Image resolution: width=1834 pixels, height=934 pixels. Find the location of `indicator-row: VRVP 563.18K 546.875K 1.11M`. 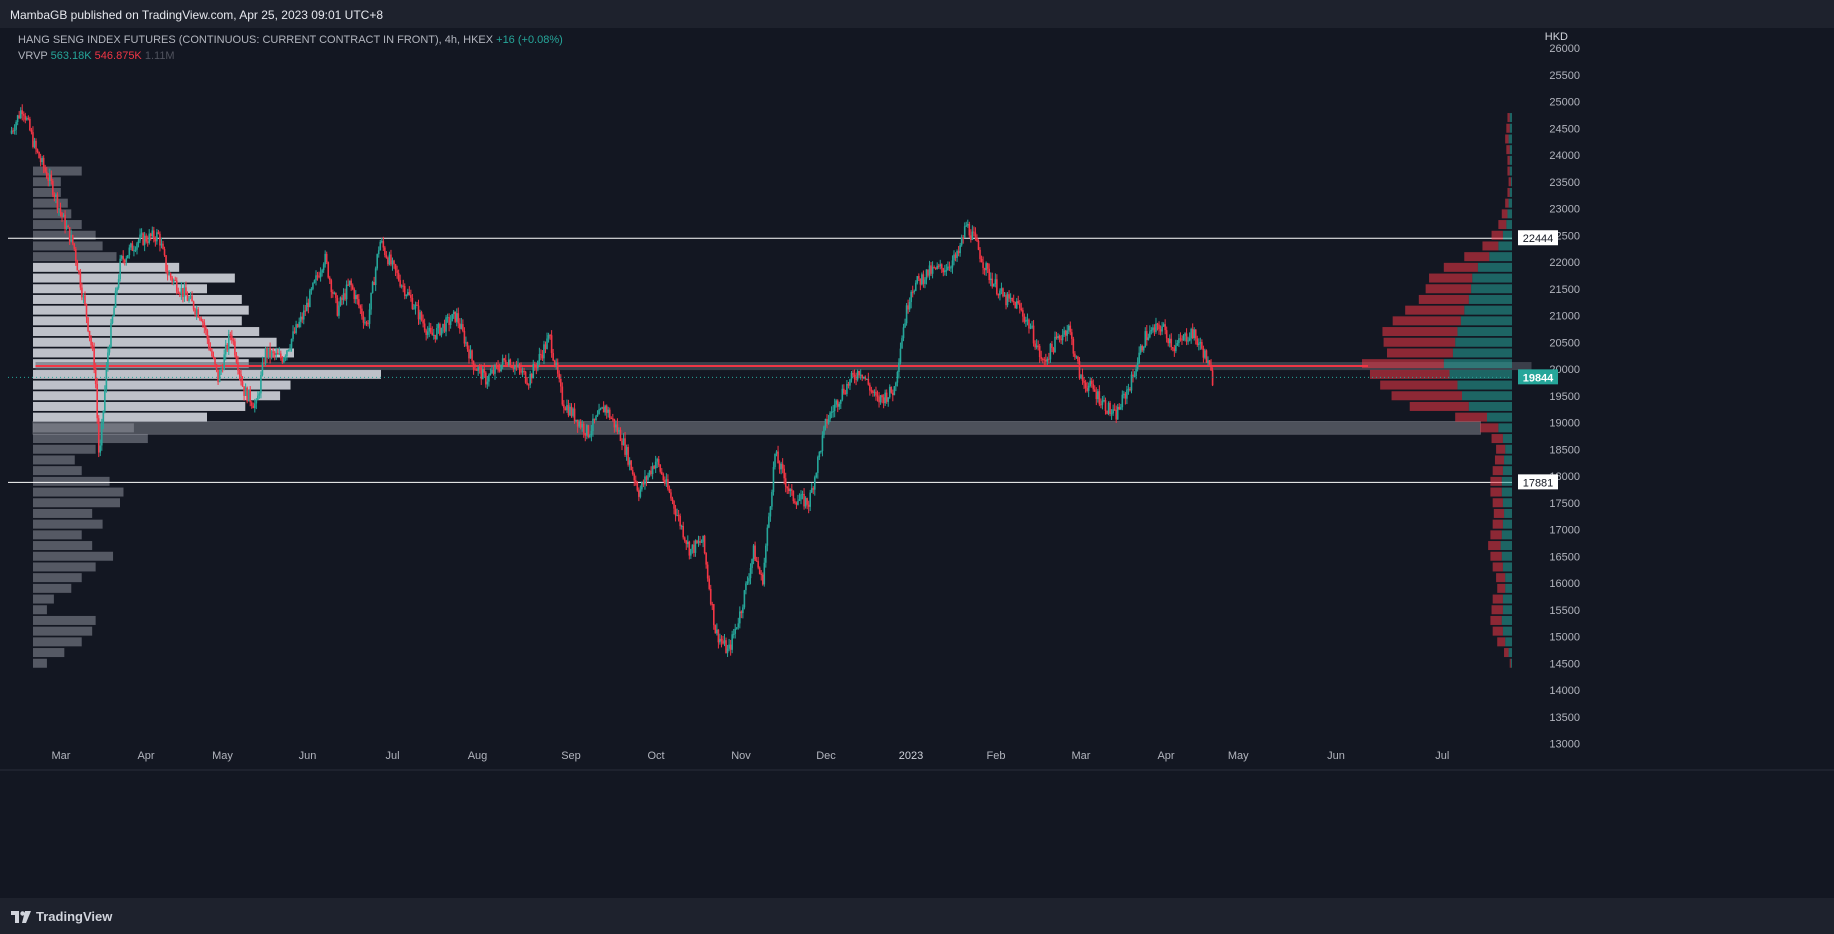

indicator-row: VRVP 563.18K 546.875K 1.11M is located at coordinates (290, 58).